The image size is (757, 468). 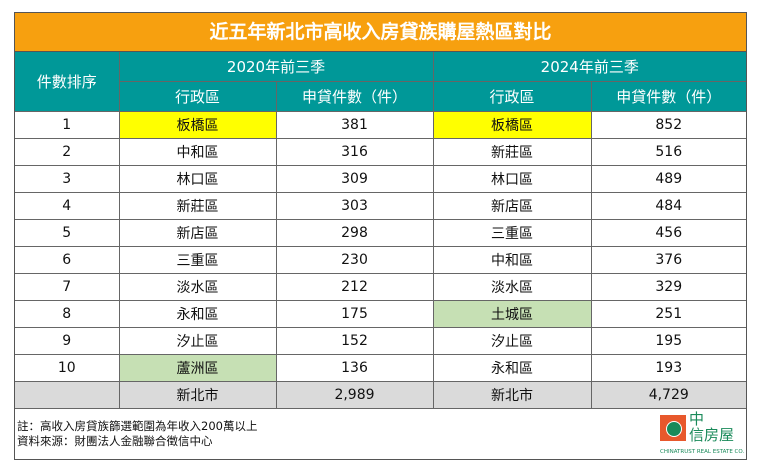 I want to click on table-row: 3 林口區 309 林口區 489, so click(x=380, y=179).